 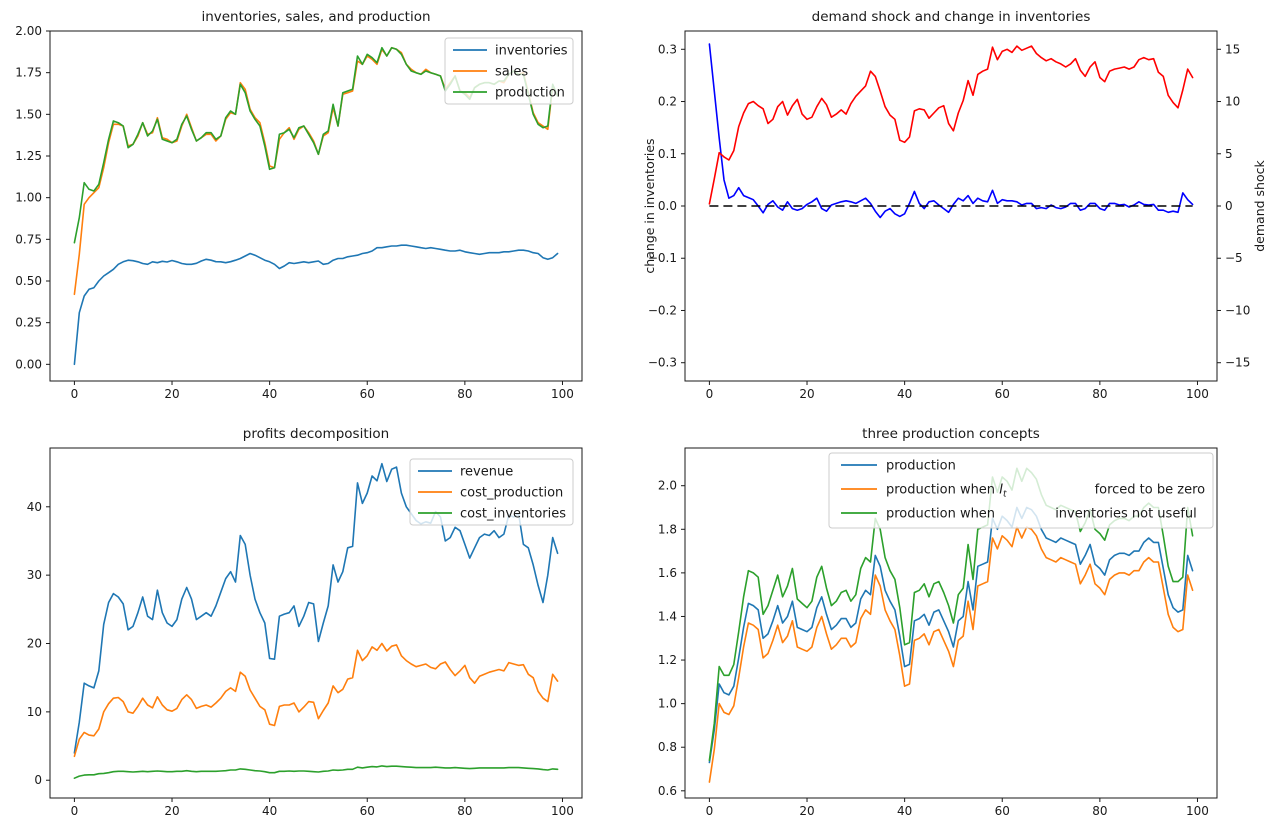 What do you see at coordinates (662, 258) in the screenshot?
I see `y-tick-label: −0.1` at bounding box center [662, 258].